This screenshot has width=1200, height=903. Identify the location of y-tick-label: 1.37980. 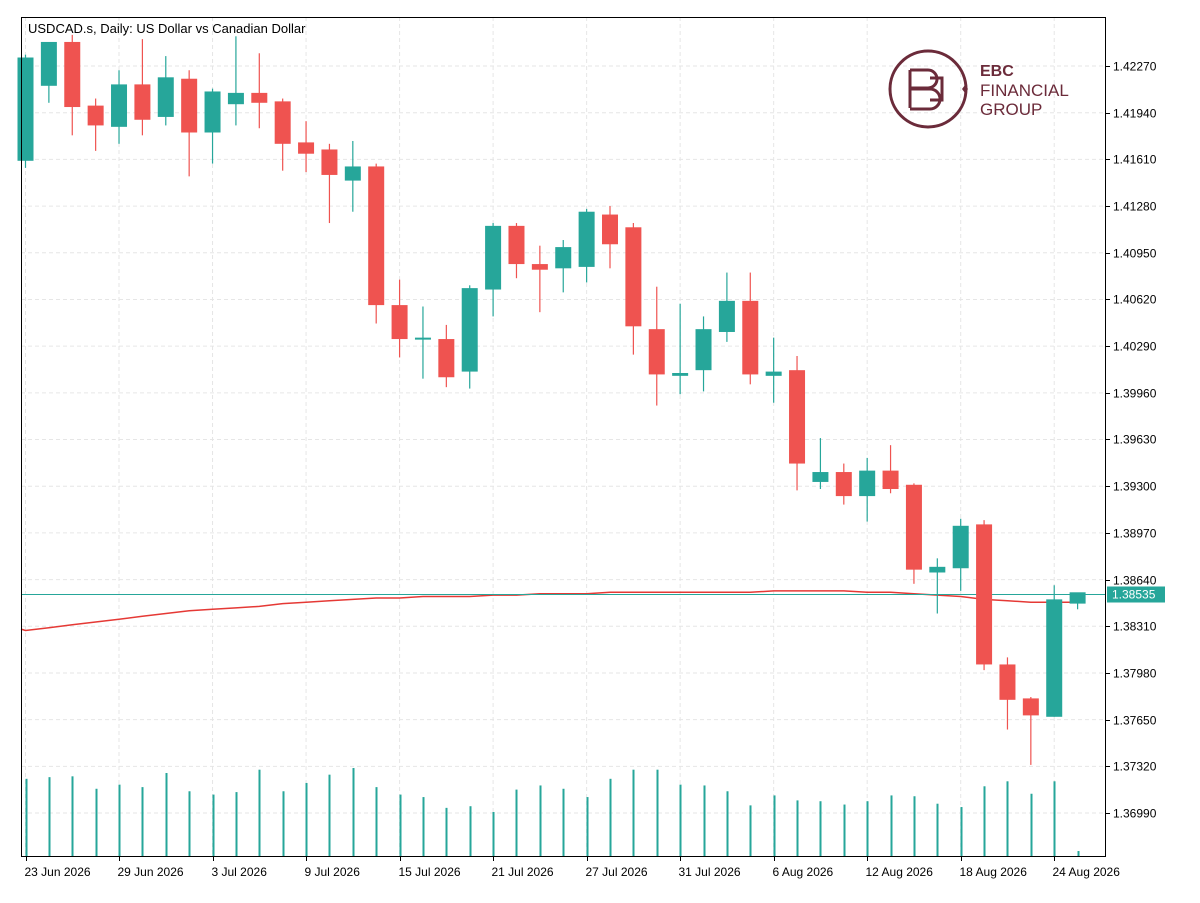
(1135, 674).